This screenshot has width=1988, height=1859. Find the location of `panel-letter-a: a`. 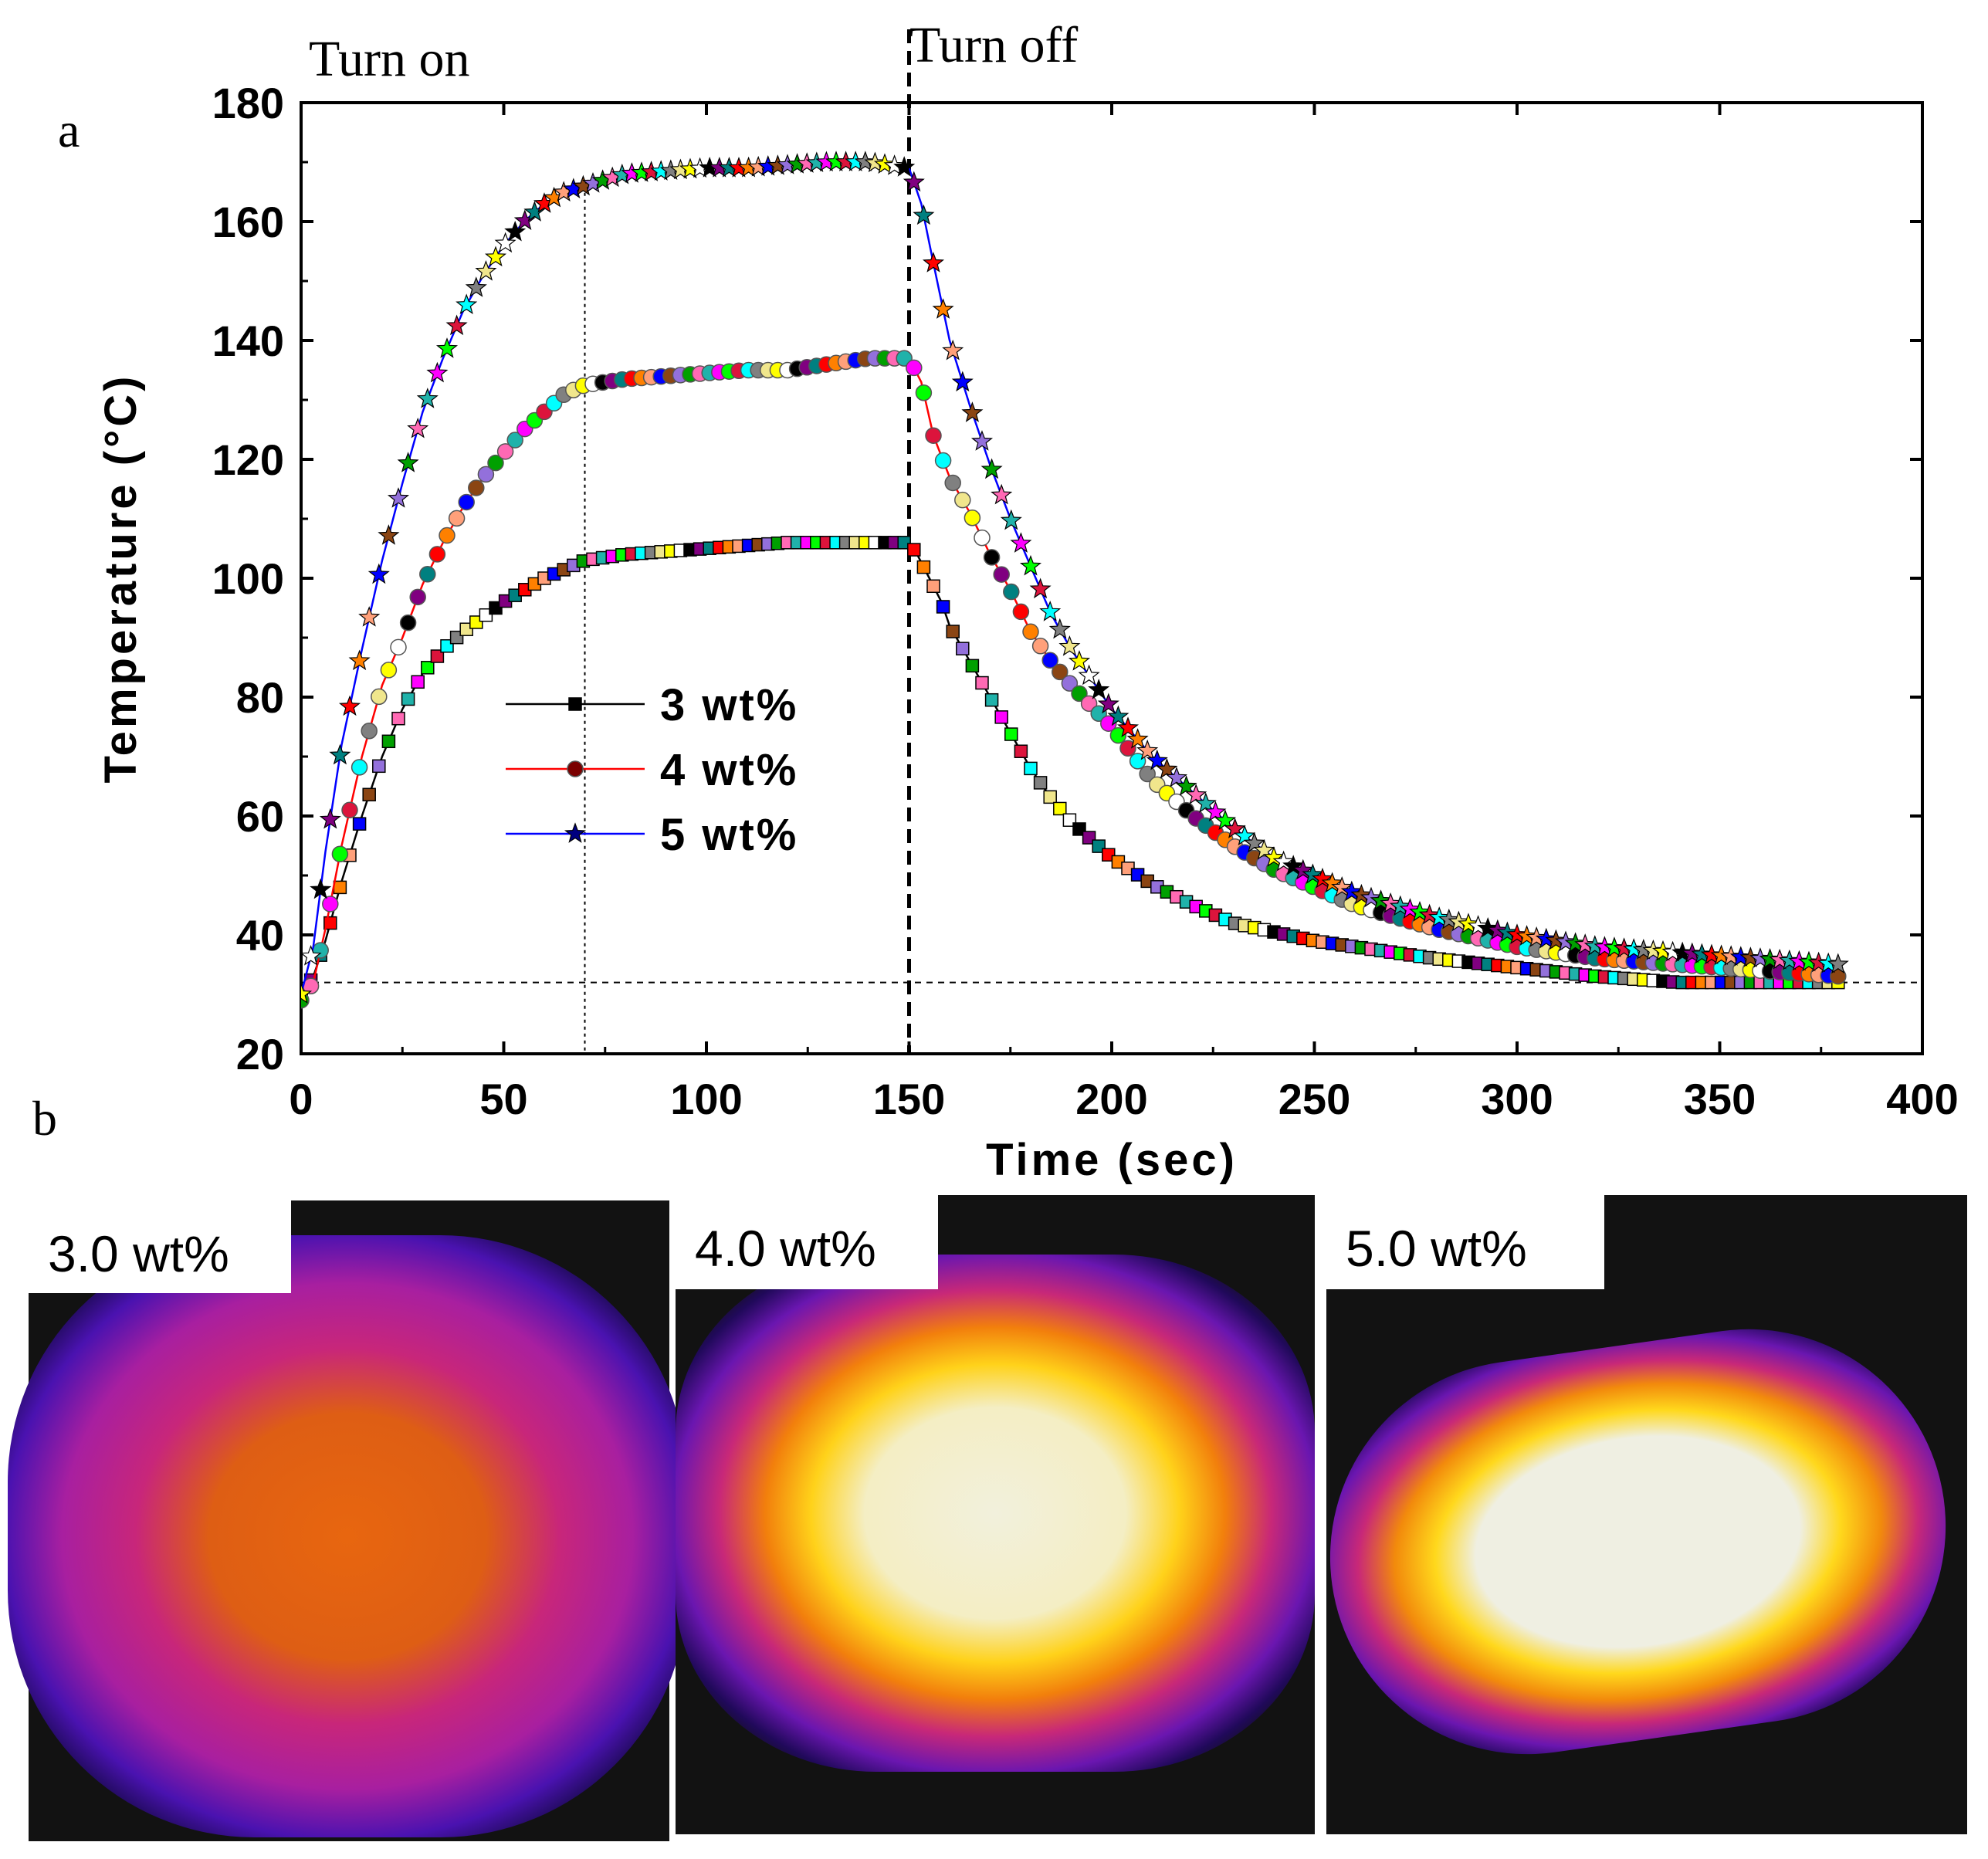

panel-letter-a: a is located at coordinates (69, 130).